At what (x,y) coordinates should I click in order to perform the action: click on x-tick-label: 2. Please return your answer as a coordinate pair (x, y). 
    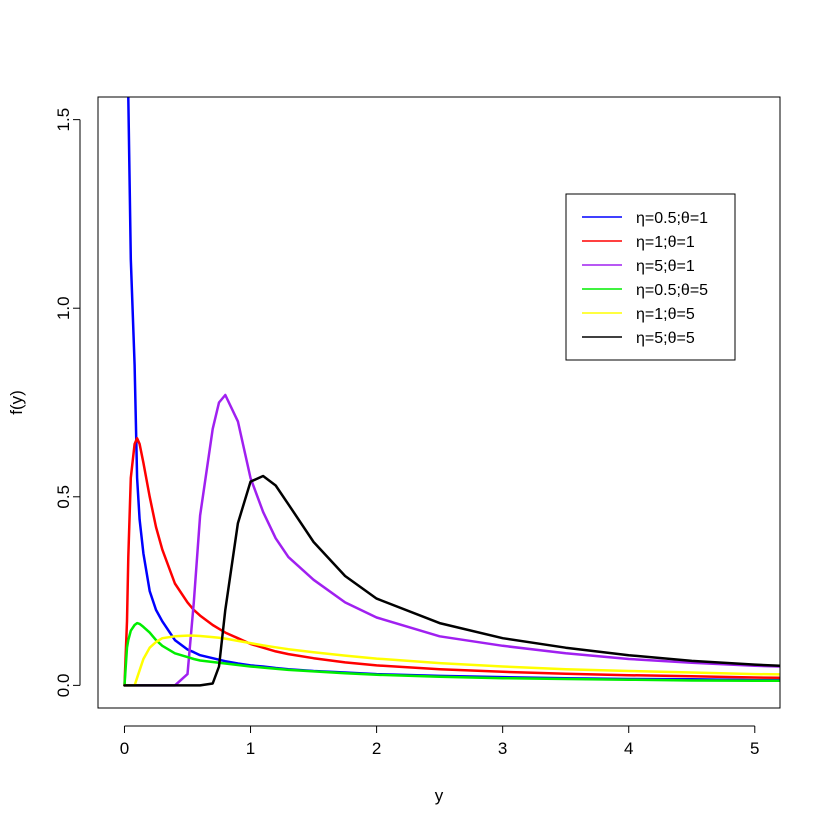
    Looking at the image, I should click on (376, 748).